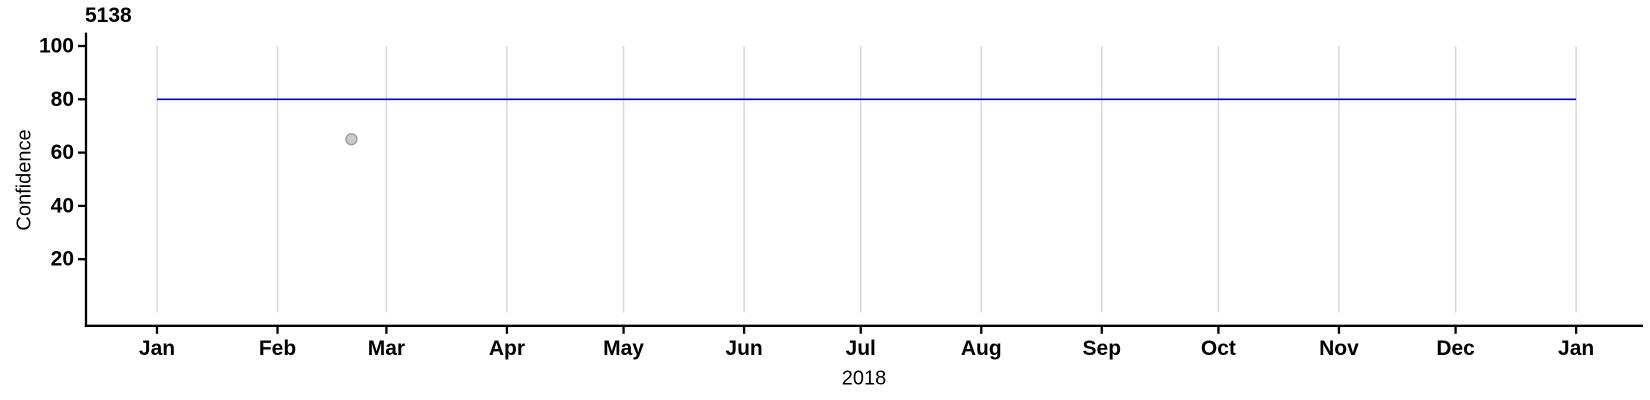 The image size is (1650, 400). I want to click on x-tick-label: Jun, so click(743, 348).